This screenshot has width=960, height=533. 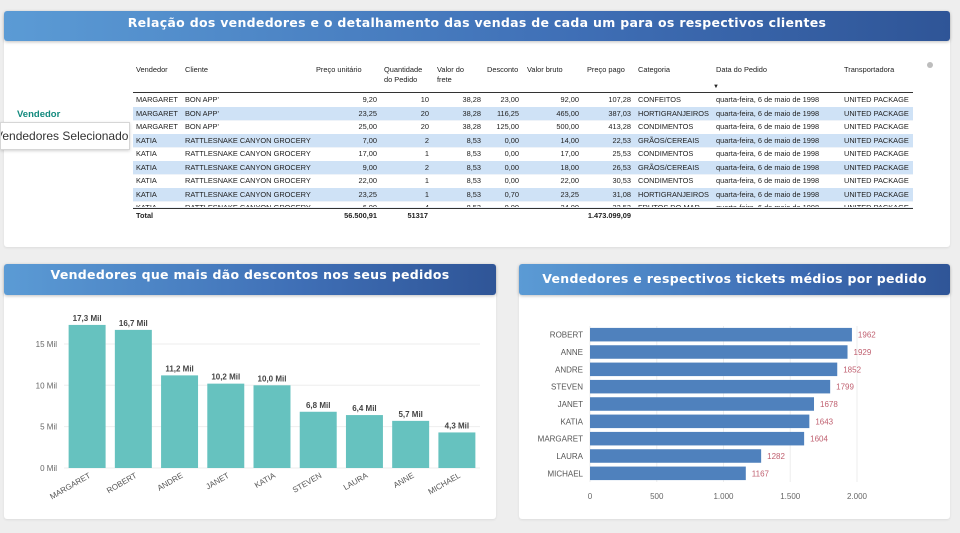 What do you see at coordinates (170, 482) in the screenshot?
I see `x-tick-label: ANDRE` at bounding box center [170, 482].